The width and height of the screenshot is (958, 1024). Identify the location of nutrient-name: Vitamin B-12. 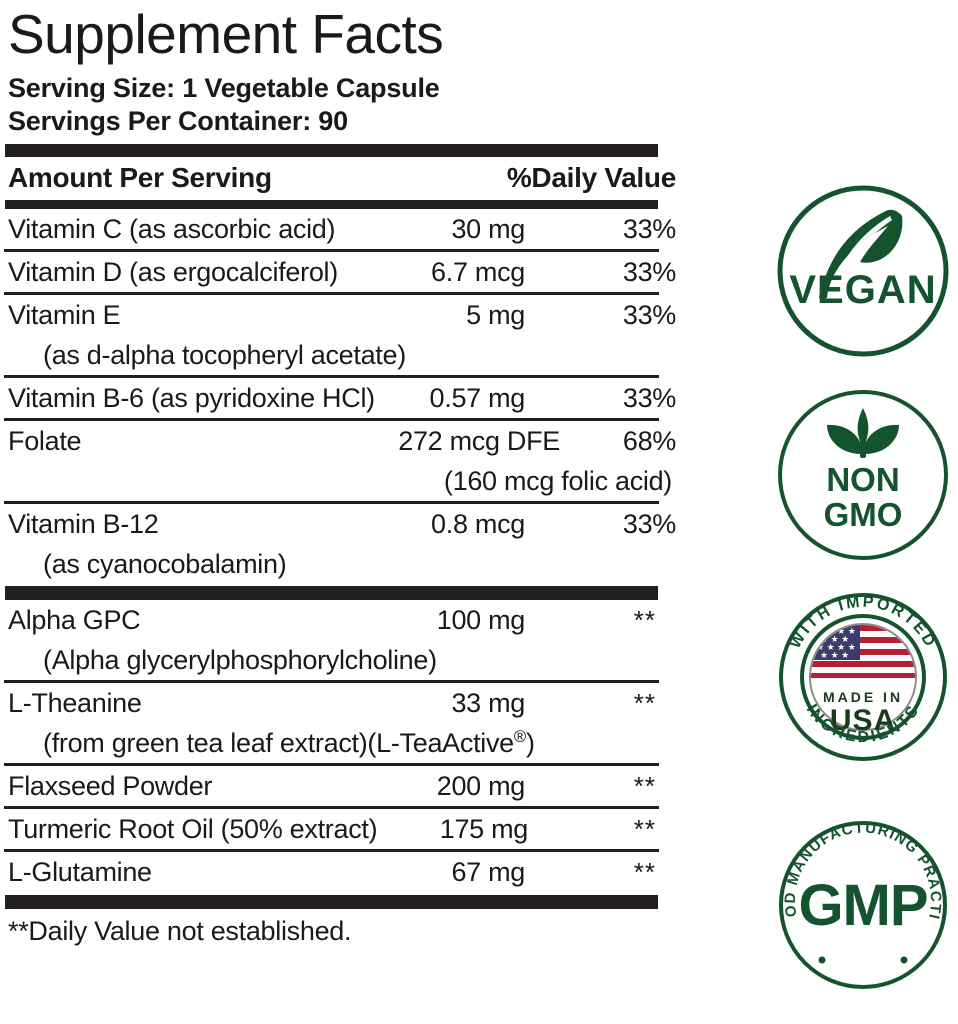
(83, 524).